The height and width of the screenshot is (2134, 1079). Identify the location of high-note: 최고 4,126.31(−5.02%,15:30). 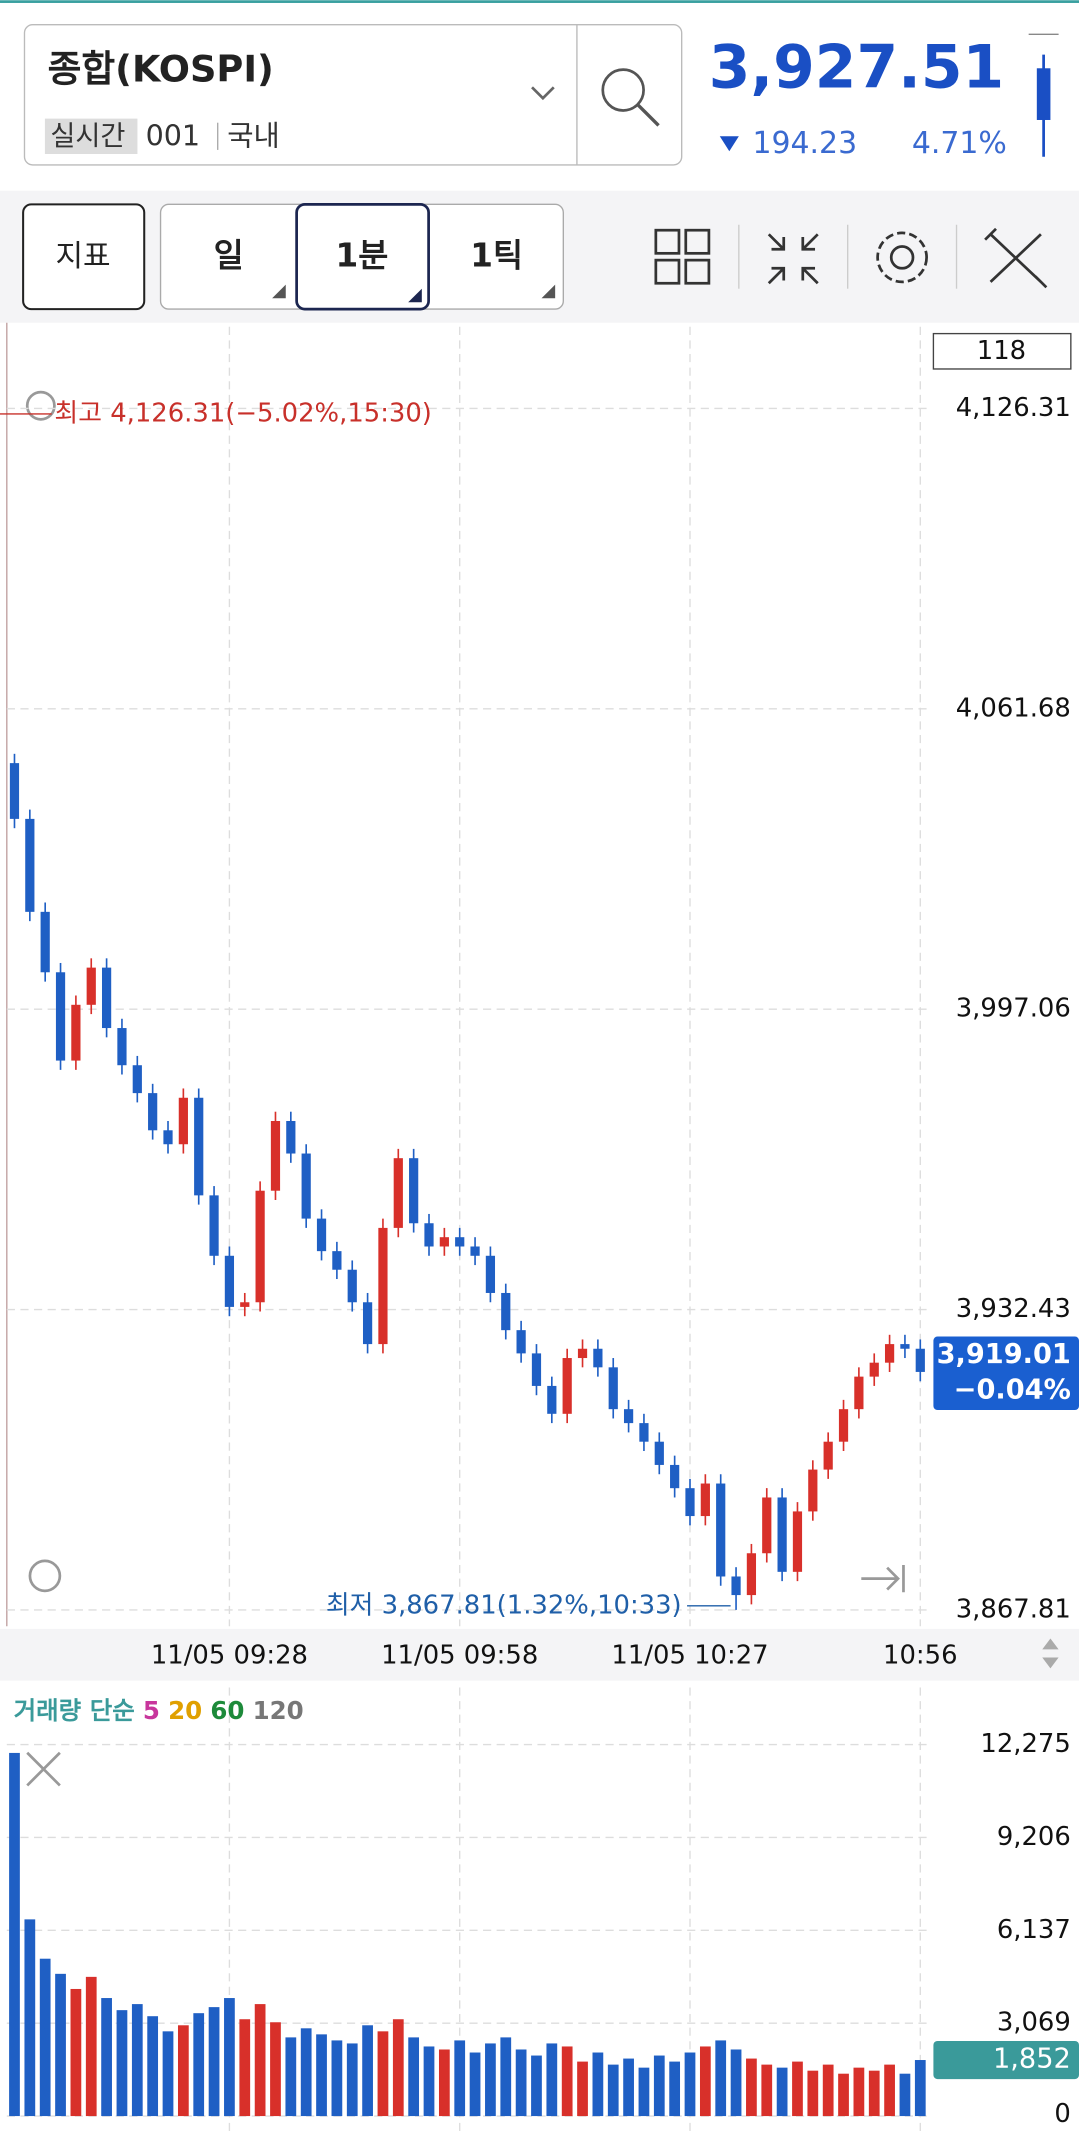
(242, 413).